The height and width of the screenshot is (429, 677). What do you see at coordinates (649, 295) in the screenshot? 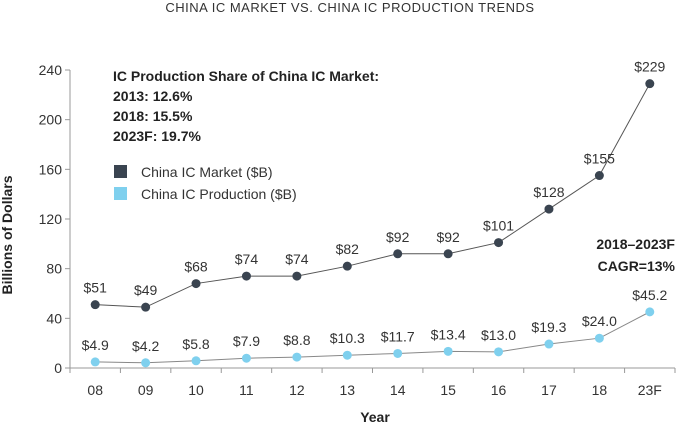
I see `data-label-production: $45.2` at bounding box center [649, 295].